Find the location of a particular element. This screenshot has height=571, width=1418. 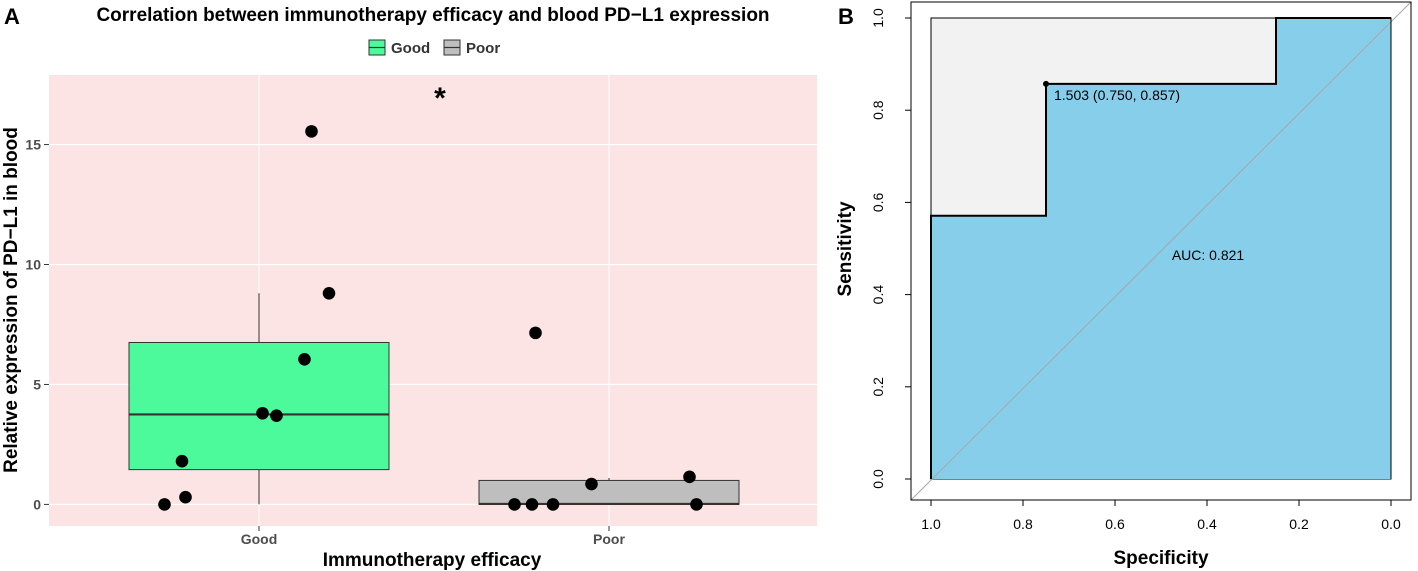

y-axis-title: Sensitivity is located at coordinates (845, 248).